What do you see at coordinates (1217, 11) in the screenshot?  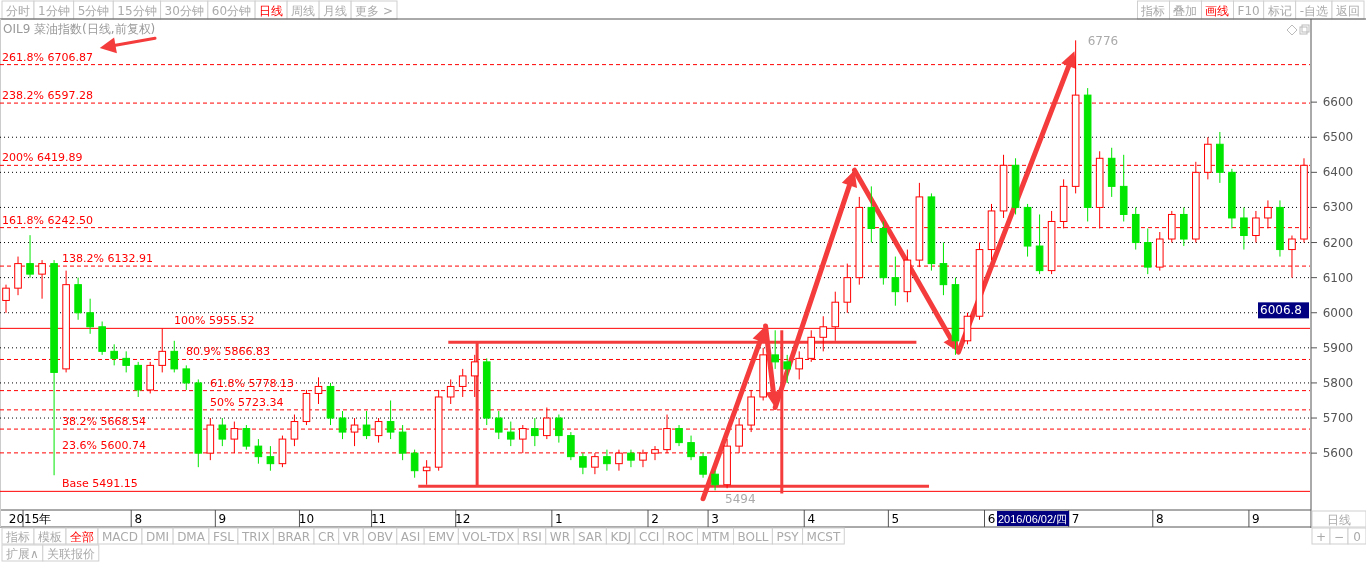 I see `text: 画线` at bounding box center [1217, 11].